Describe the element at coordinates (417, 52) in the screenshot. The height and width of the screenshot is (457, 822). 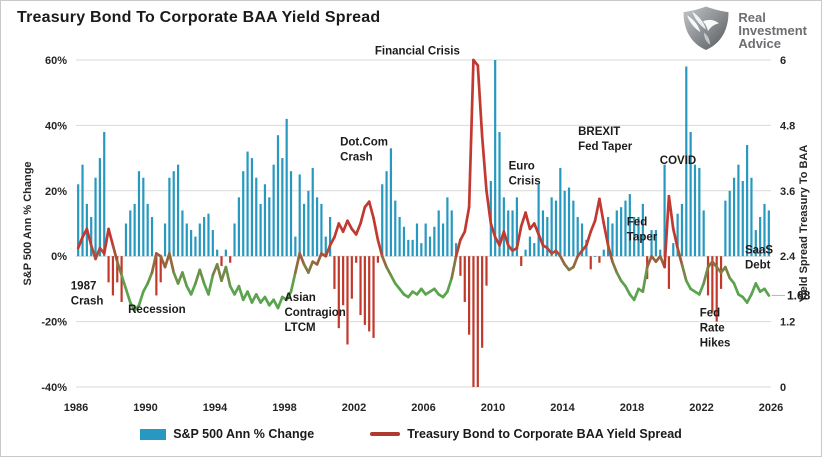
I see `annotation-text: Financial Crisis` at that location.